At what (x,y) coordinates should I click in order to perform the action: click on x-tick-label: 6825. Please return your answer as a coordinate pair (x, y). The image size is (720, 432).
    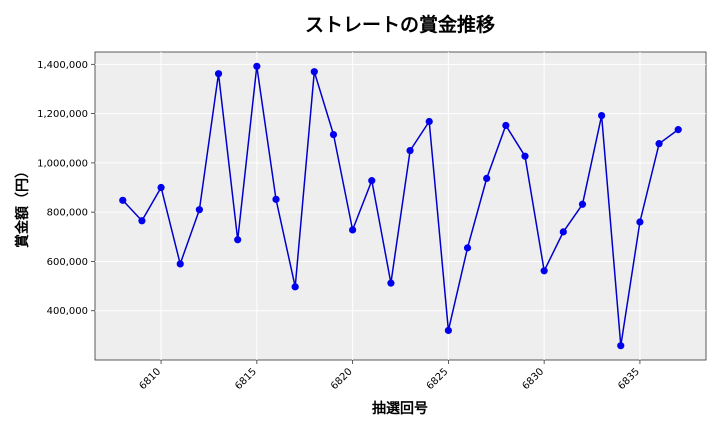
    Looking at the image, I should click on (438, 379).